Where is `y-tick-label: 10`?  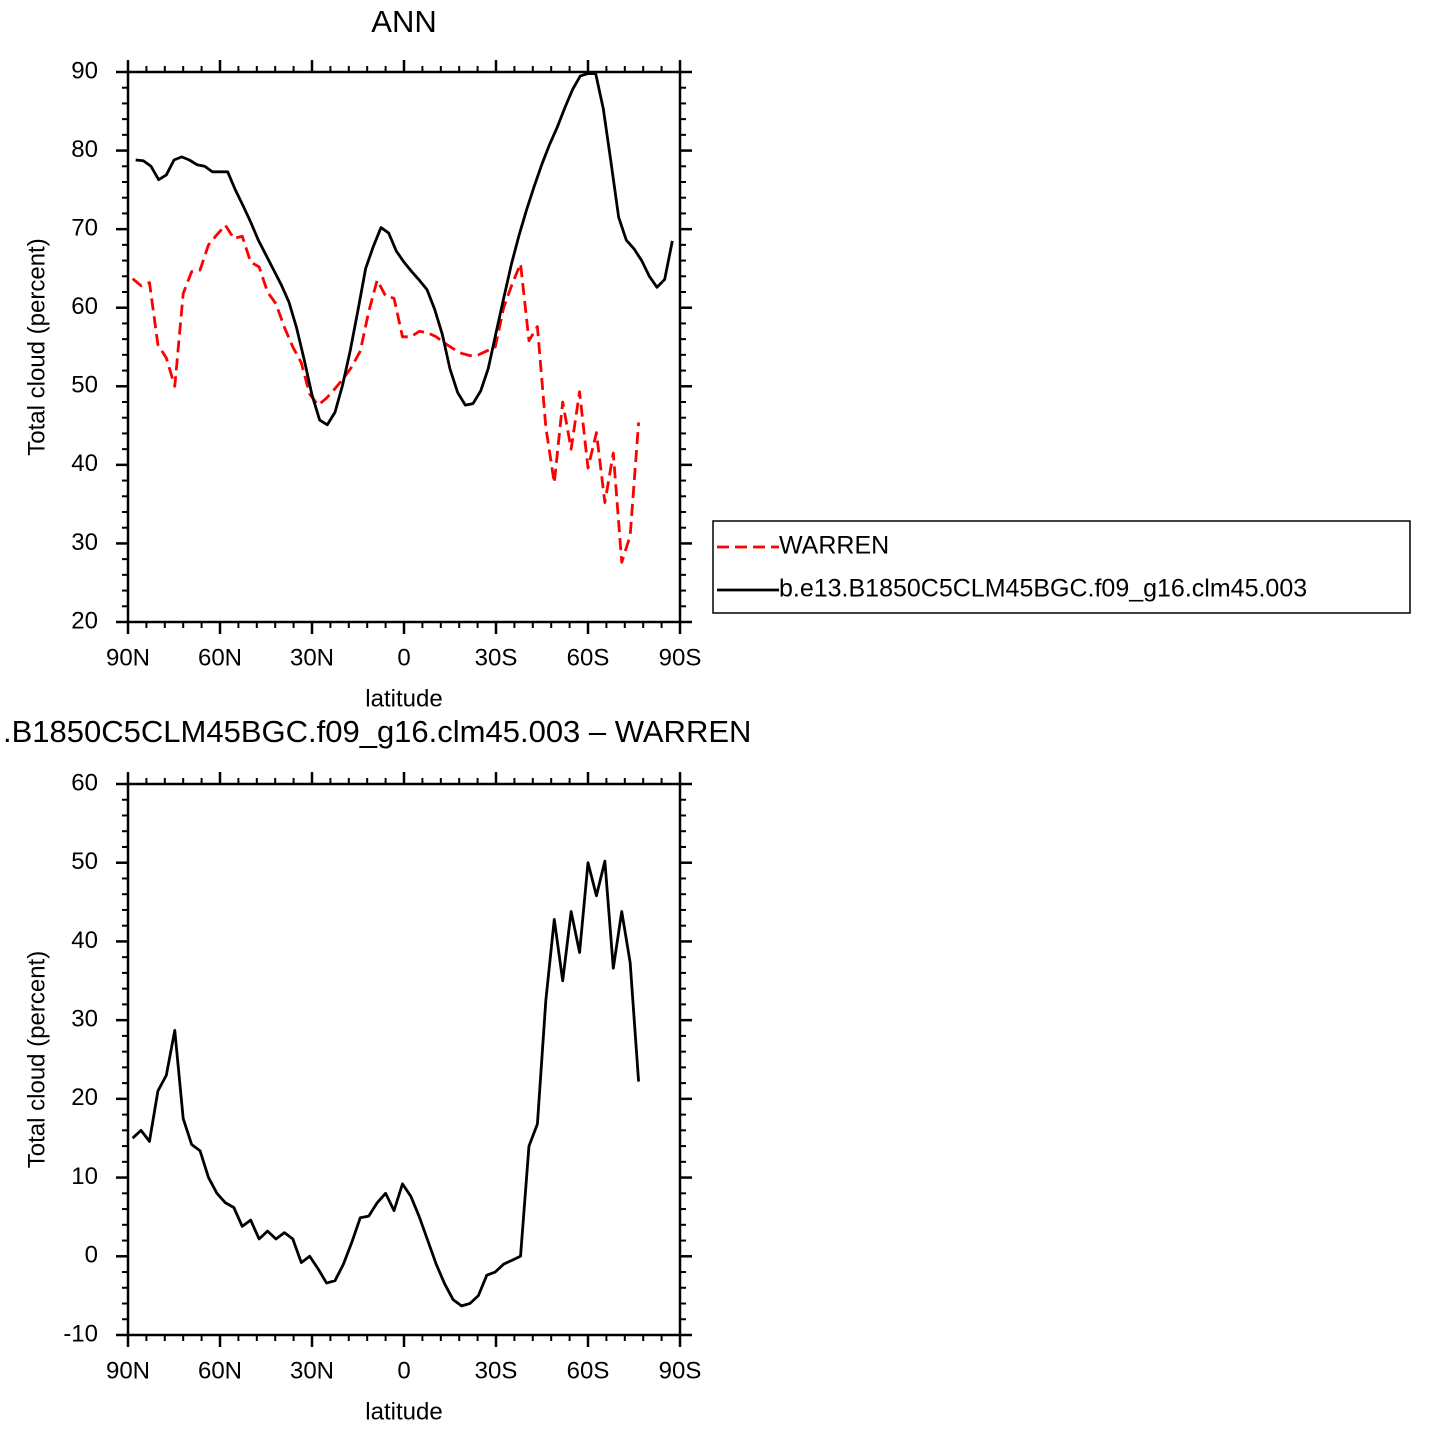
y-tick-label: 10 is located at coordinates (84, 1176).